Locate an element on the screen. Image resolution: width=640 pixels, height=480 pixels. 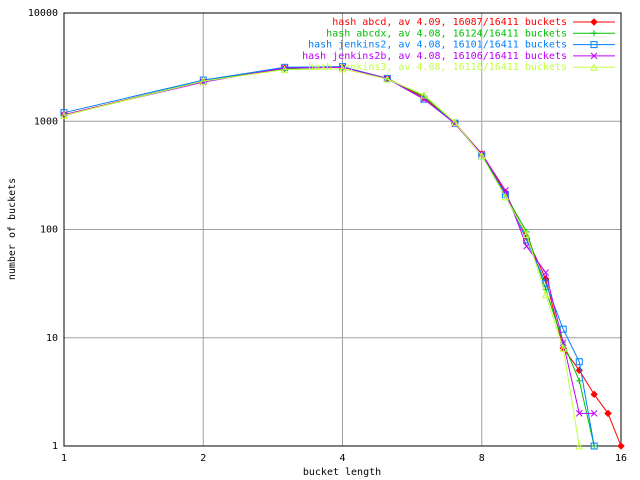
y-tick-label: 1000 is located at coordinates (46, 121).